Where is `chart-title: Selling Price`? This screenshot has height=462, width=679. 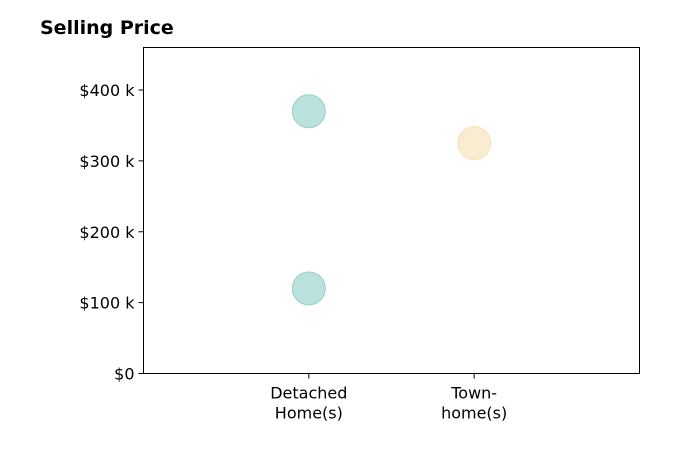 chart-title: Selling Price is located at coordinates (107, 28).